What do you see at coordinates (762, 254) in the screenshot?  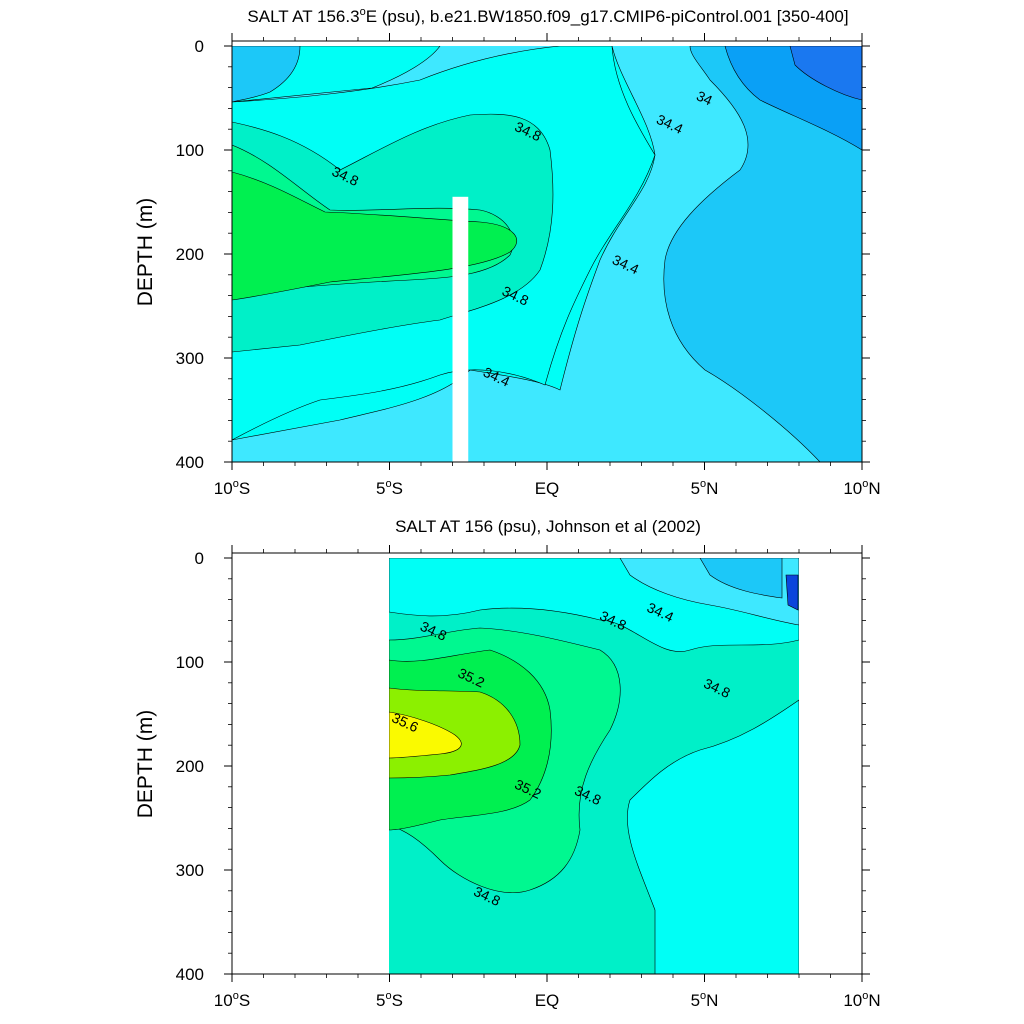 I see `top-band-34.2-east` at bounding box center [762, 254].